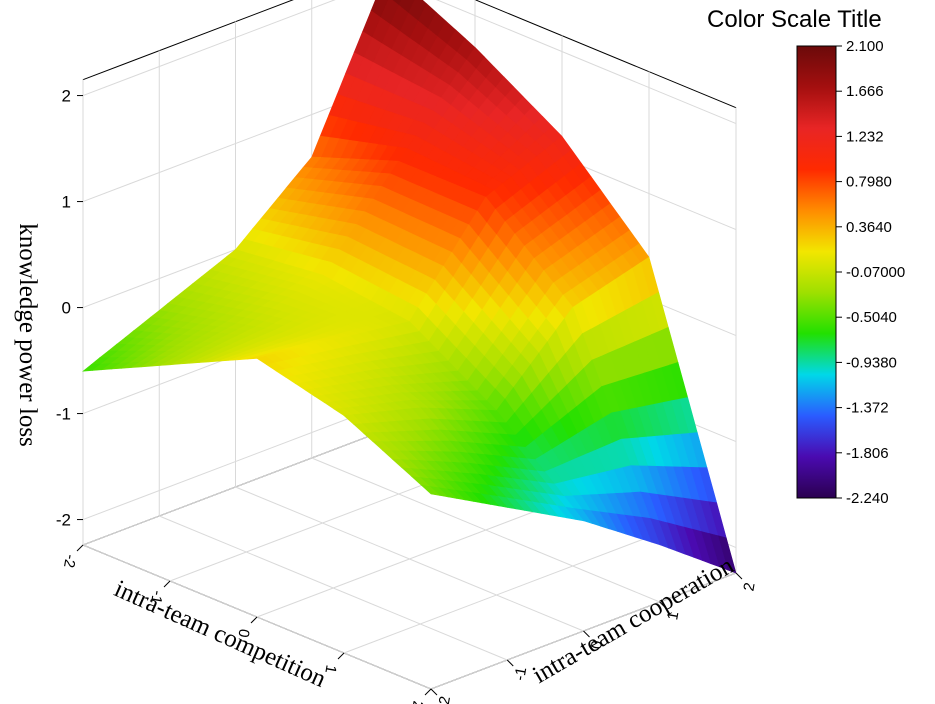  I want to click on z-axis-title: knowledge power loss, so click(27, 335).